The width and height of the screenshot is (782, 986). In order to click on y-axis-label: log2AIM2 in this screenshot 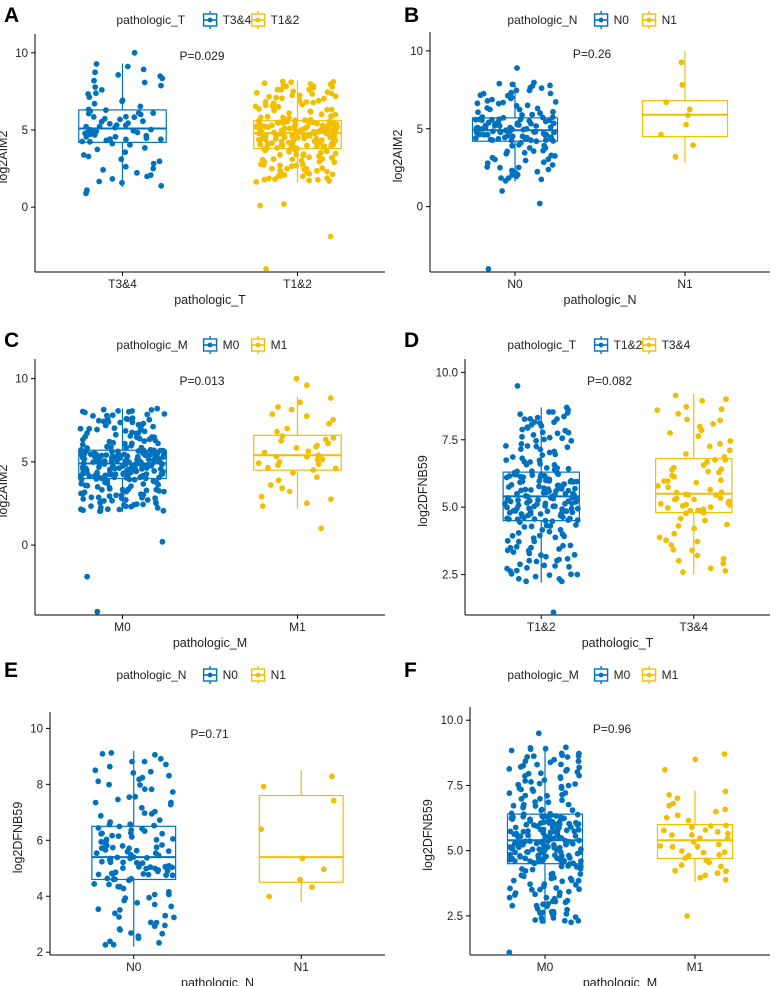, I will do `click(5, 491)`.